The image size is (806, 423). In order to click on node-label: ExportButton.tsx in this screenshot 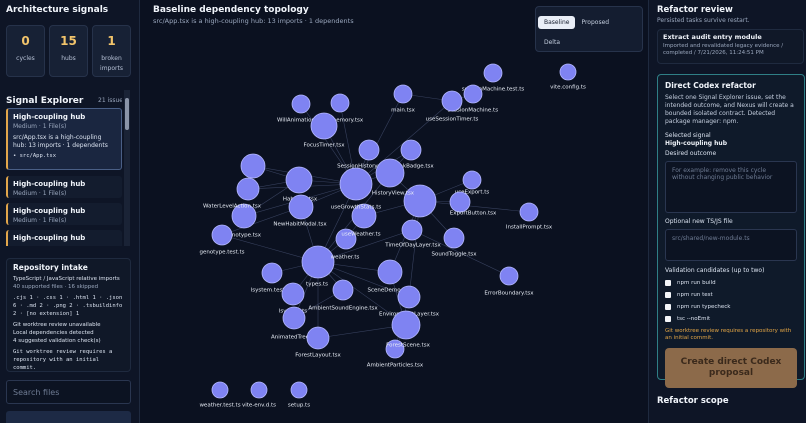, I will do `click(473, 214)`.